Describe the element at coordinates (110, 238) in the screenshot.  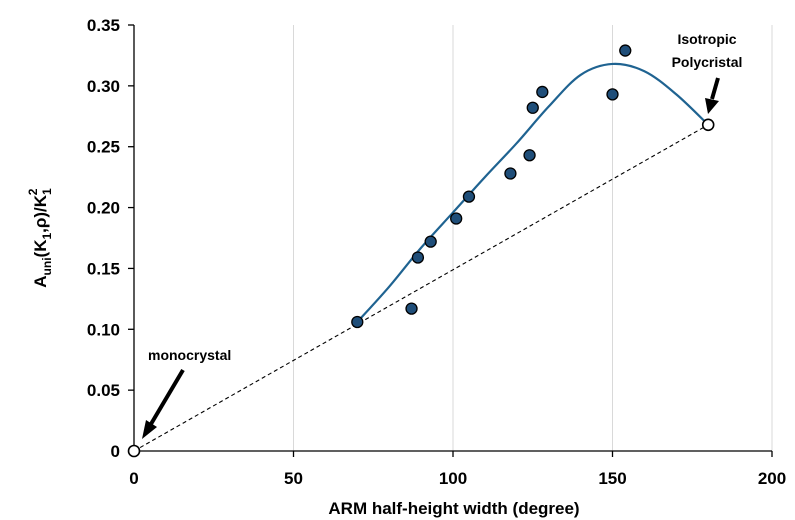
I see `y-tick-marks: 0 0.05 0.10 0.15 0.20 0.25 0.30 0.35` at that location.